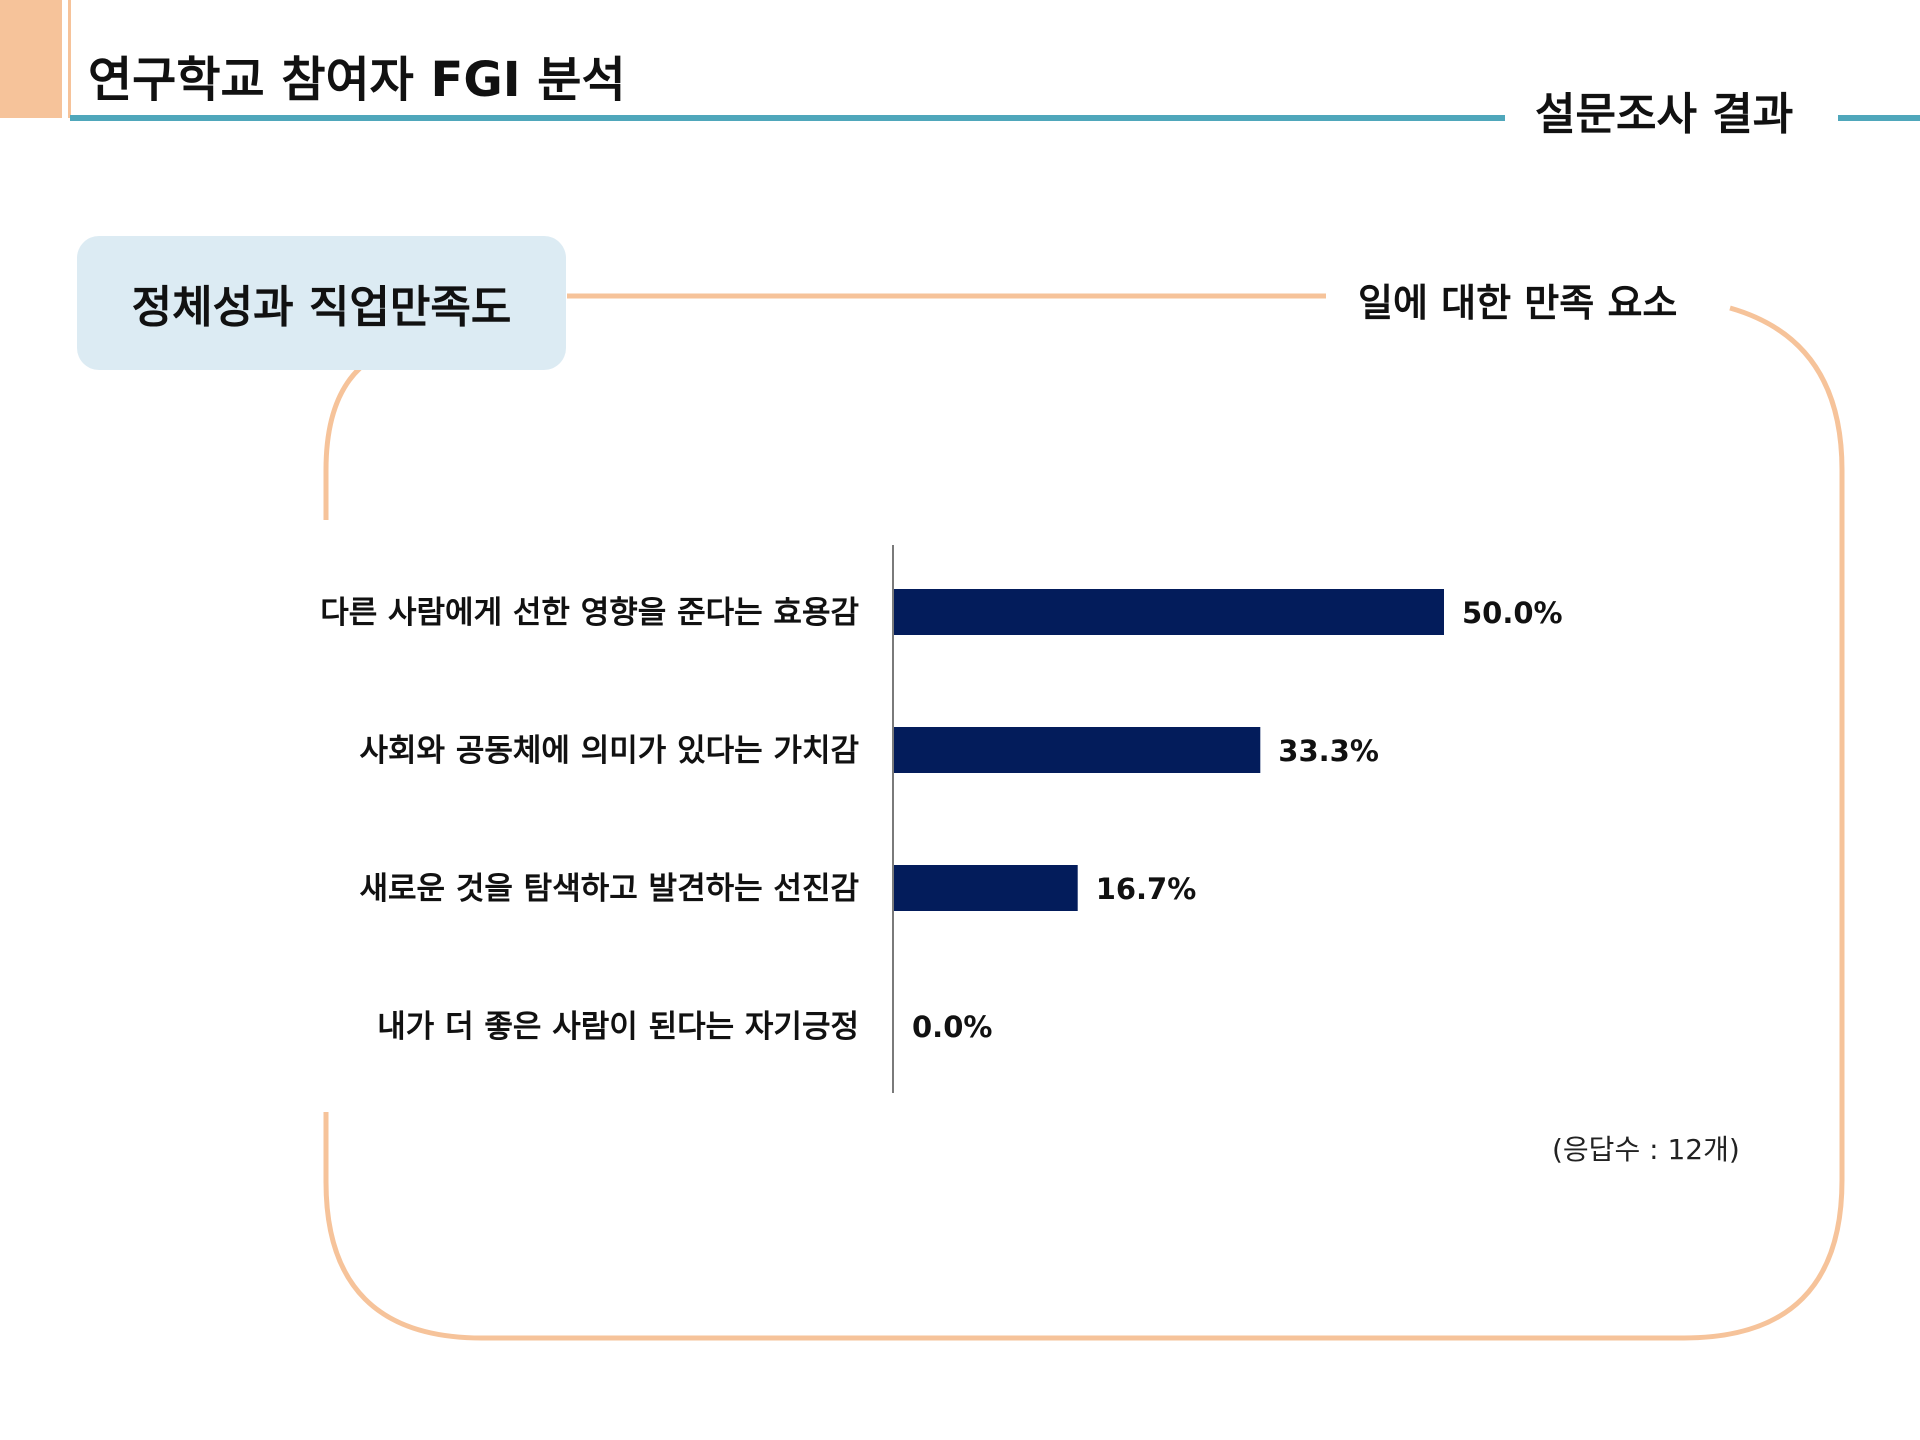 This screenshot has height=1440, width=1920. What do you see at coordinates (357, 80) in the screenshot?
I see `page-title: 연구학교 참여자 FGI 분석` at bounding box center [357, 80].